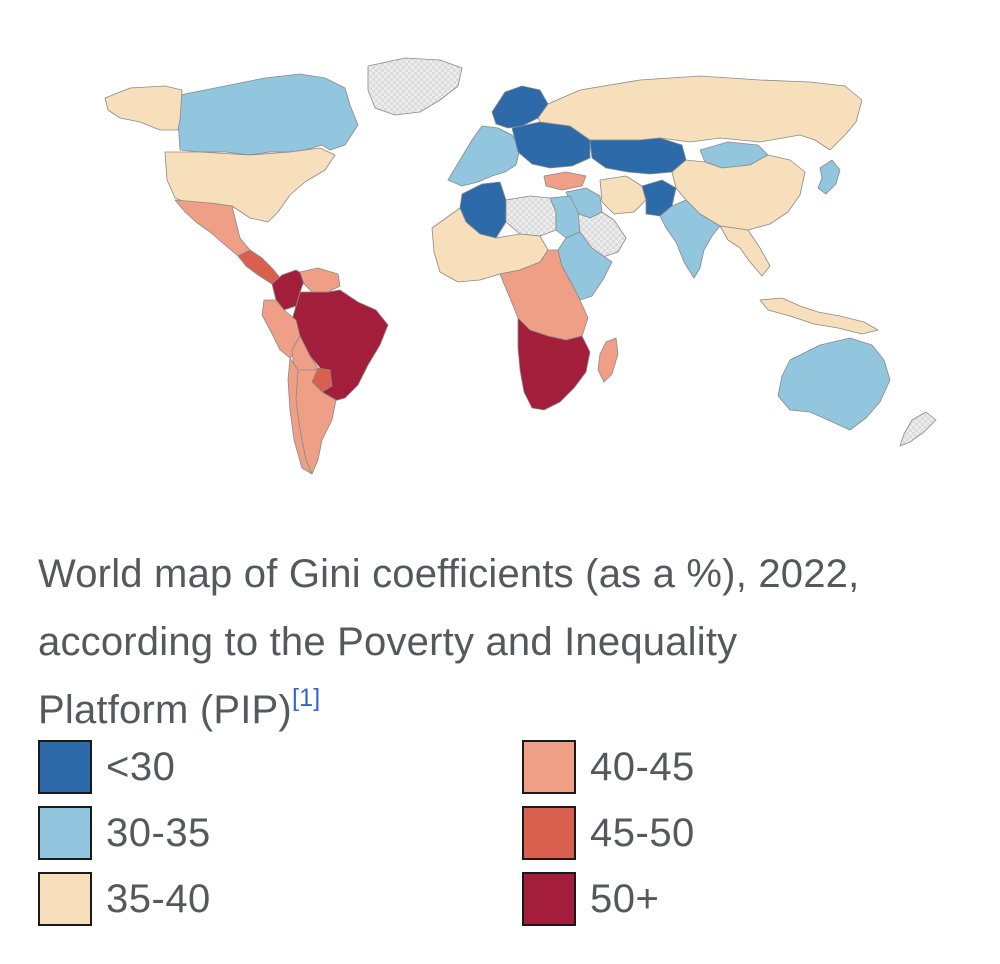 The image size is (1000, 964). I want to click on region-kazakhstan, so click(638, 156).